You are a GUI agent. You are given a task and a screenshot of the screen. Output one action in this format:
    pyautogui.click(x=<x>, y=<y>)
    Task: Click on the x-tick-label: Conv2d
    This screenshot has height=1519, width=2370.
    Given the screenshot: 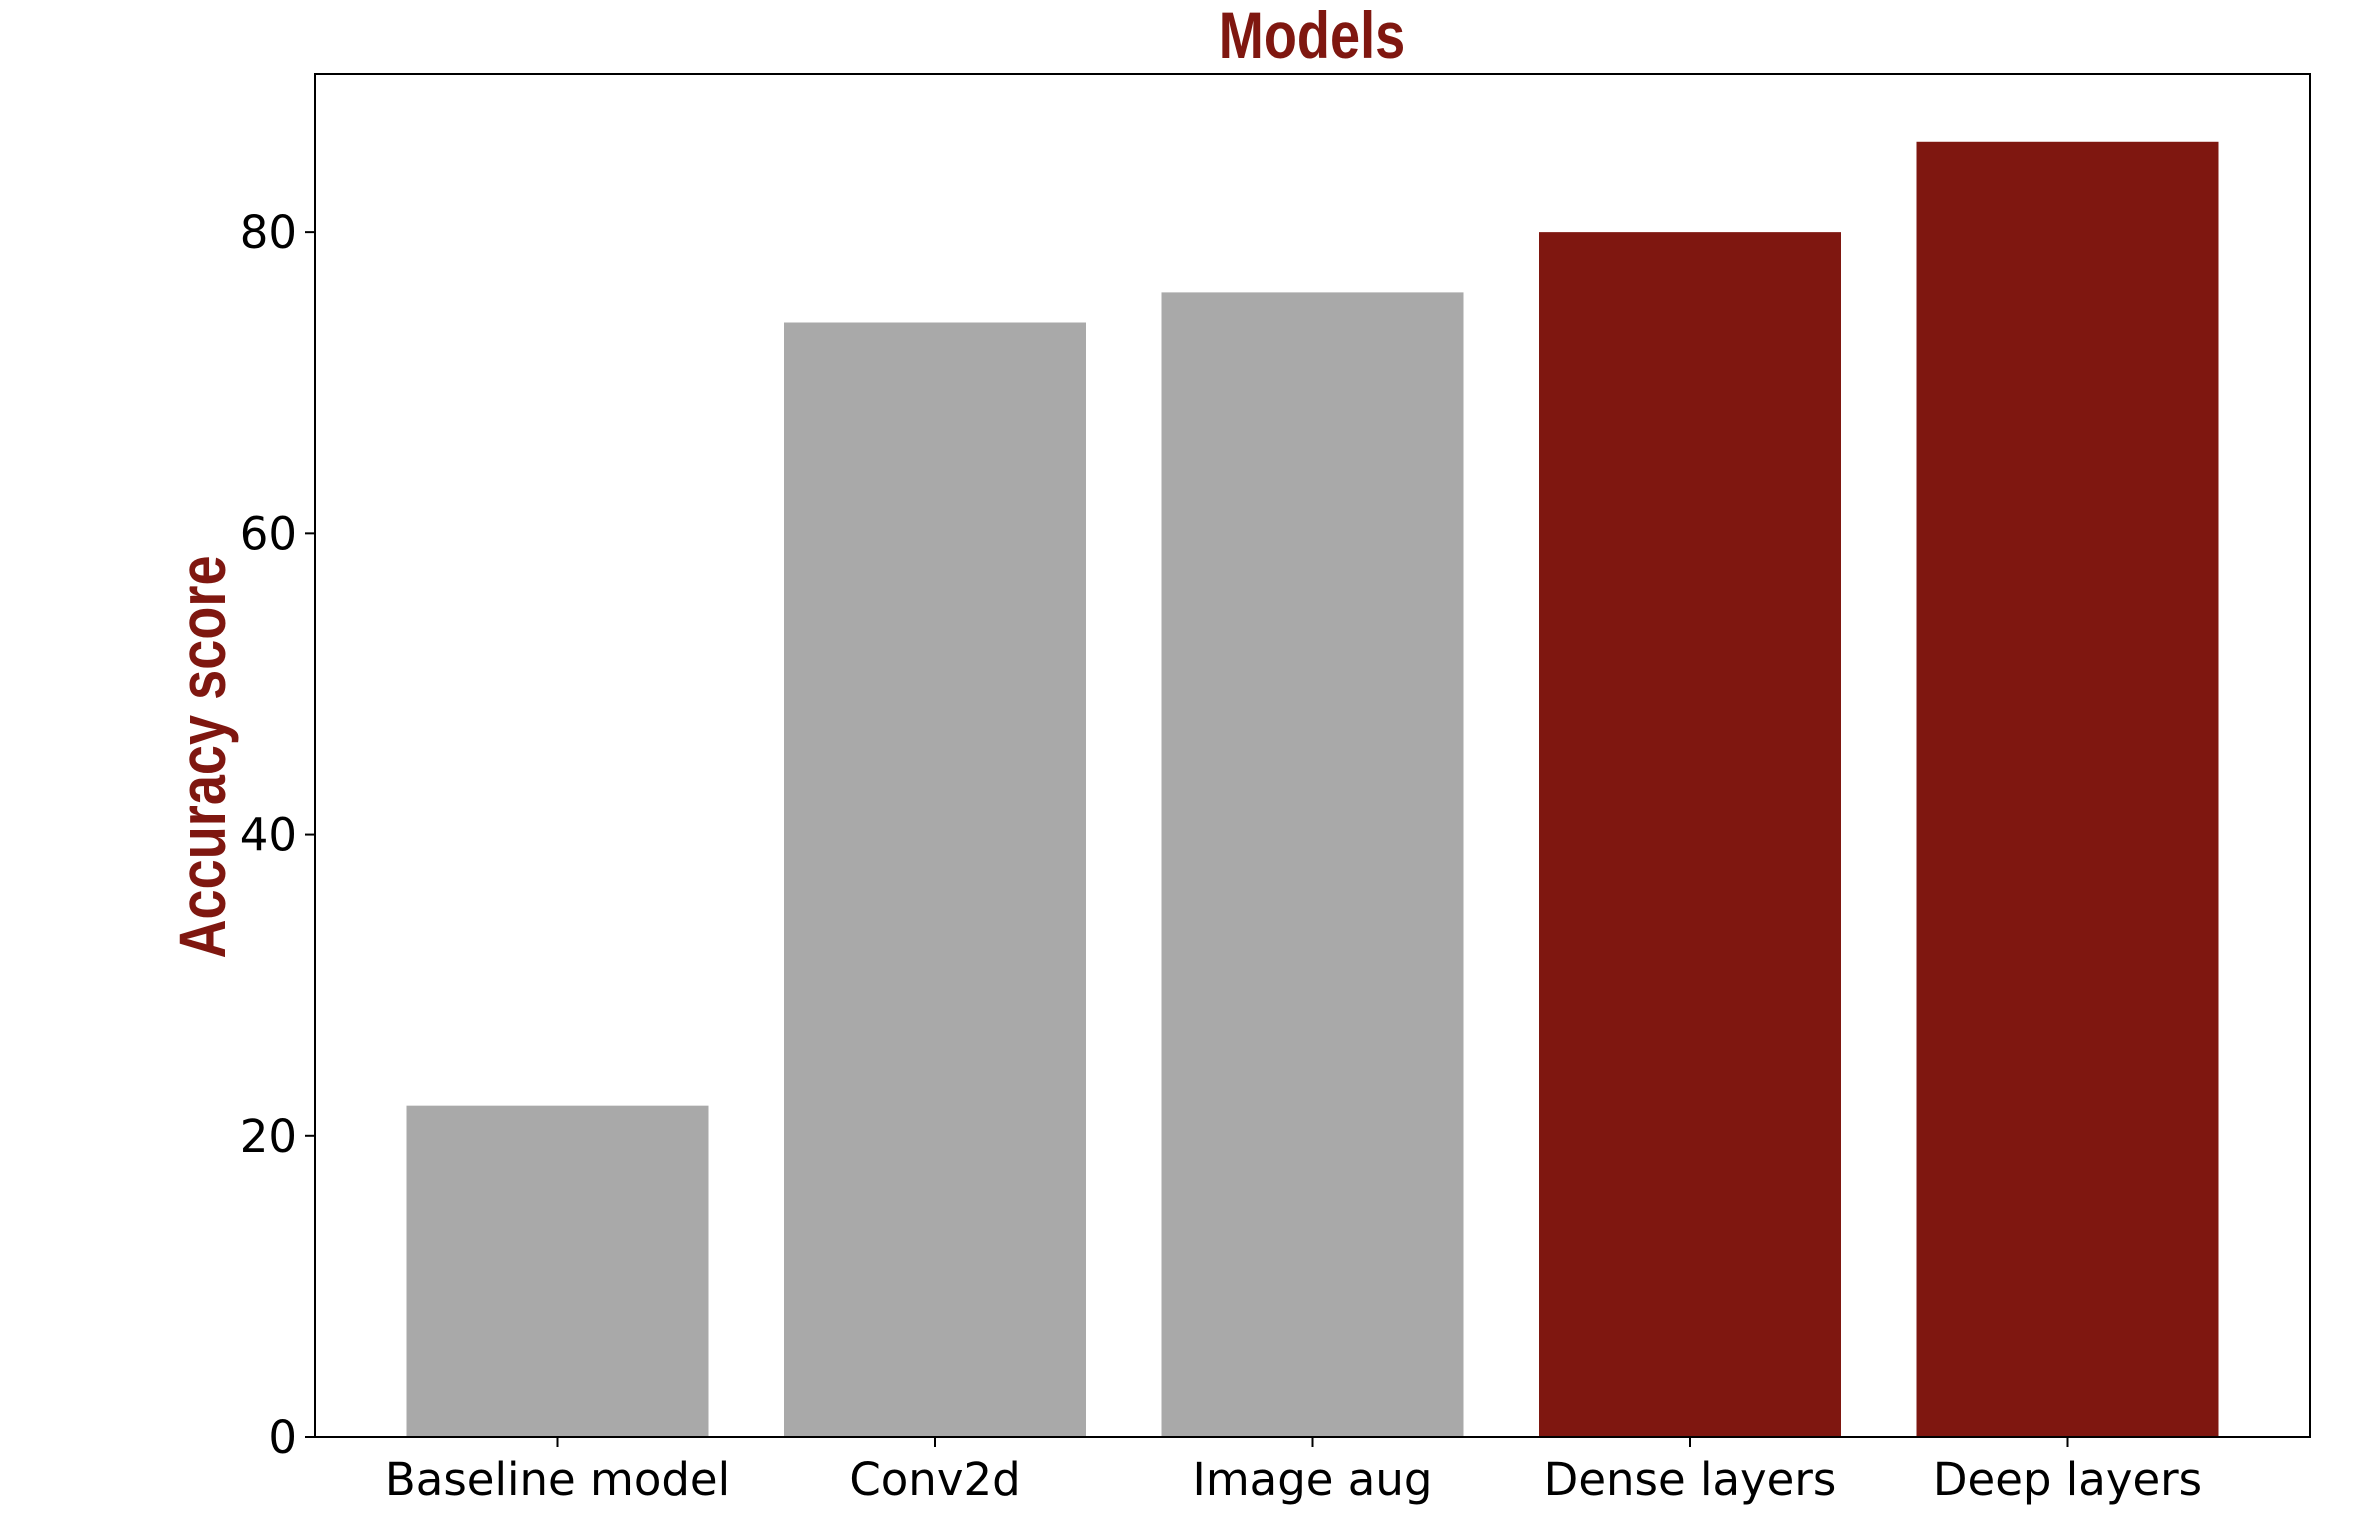 What is the action you would take?
    pyautogui.click(x=934, y=1479)
    